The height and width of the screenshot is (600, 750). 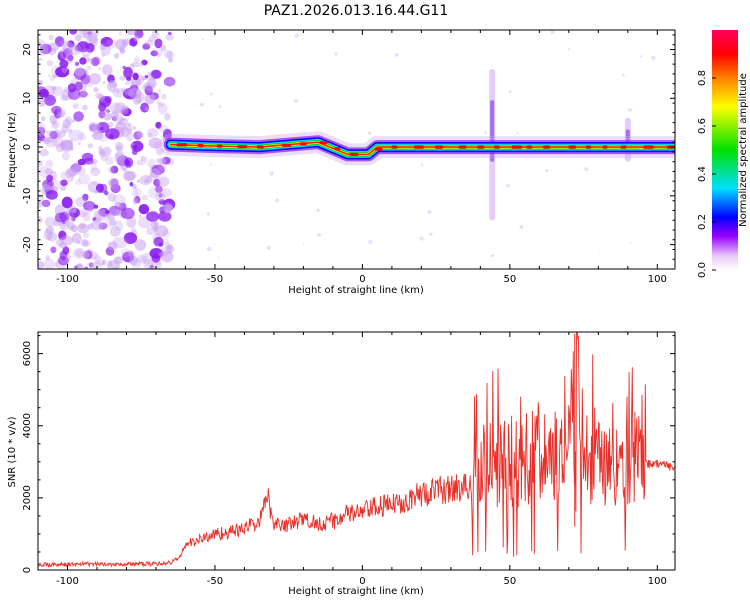 What do you see at coordinates (362, 581) in the screenshot?
I see `x-tick-label: 0` at bounding box center [362, 581].